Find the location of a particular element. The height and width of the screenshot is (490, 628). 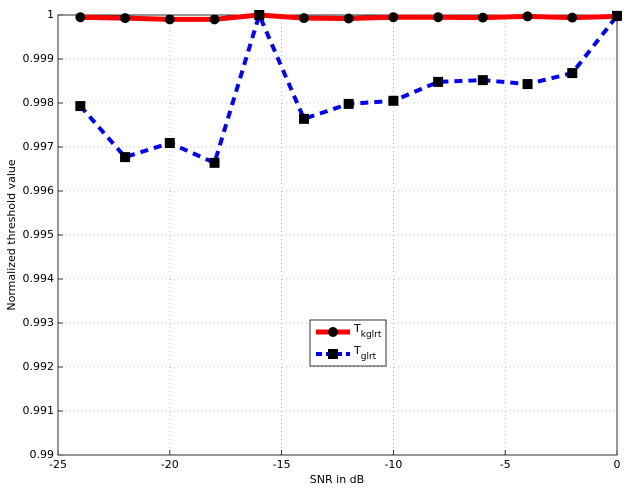

legend-label: Tkglrt is located at coordinates (367, 331).